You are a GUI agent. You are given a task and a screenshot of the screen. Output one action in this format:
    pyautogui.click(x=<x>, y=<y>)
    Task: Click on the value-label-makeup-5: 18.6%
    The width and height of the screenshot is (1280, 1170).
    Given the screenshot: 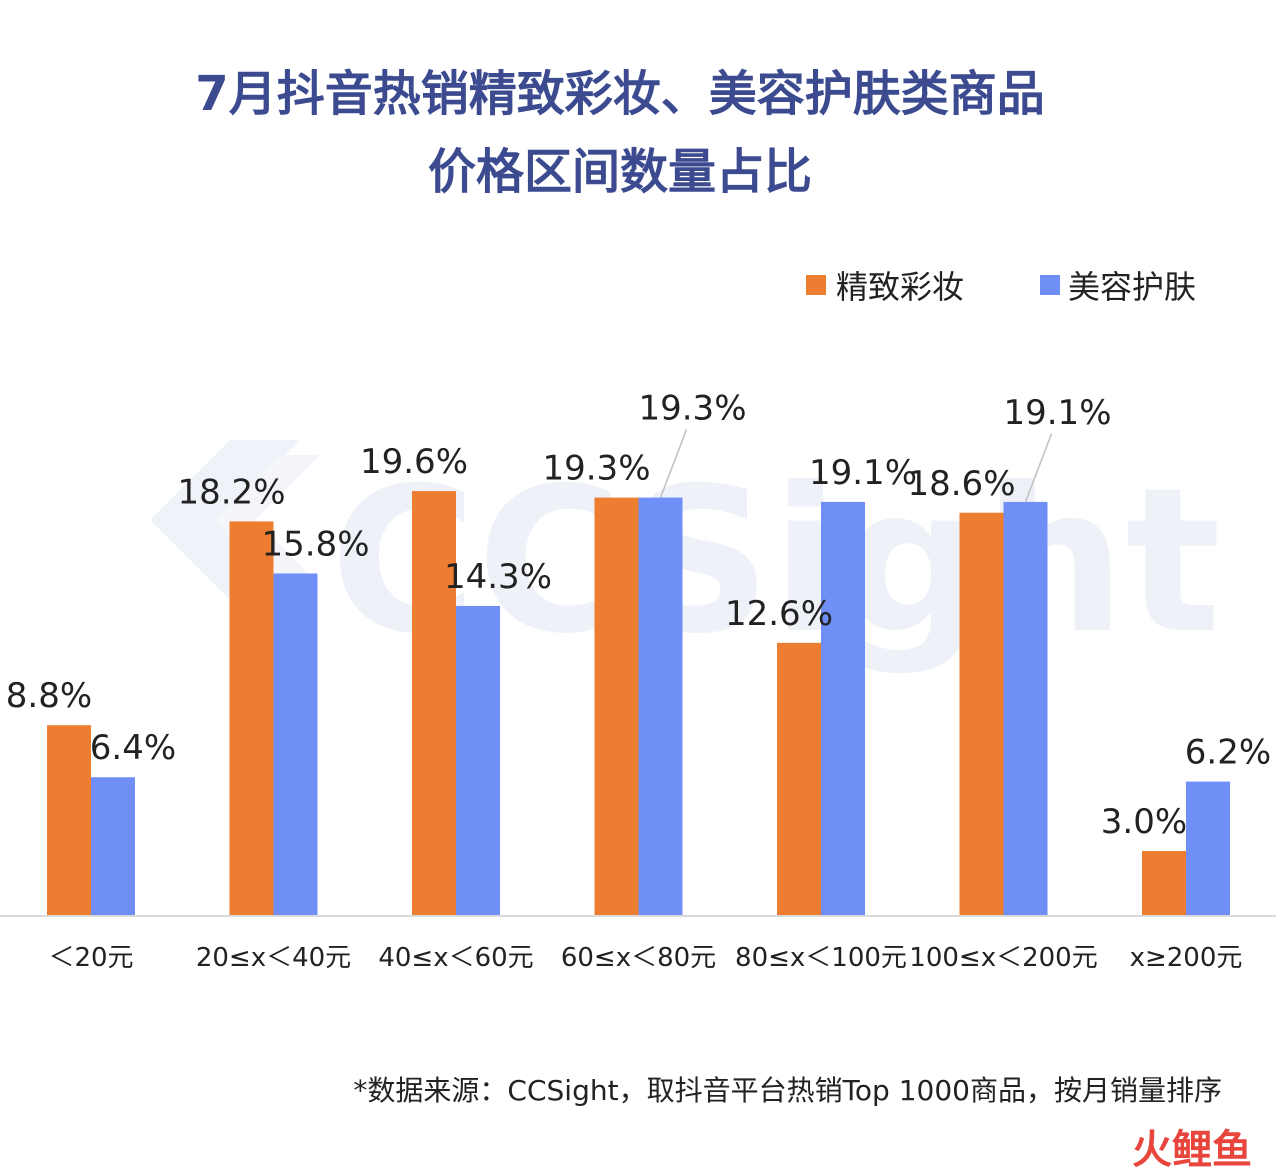 What is the action you would take?
    pyautogui.click(x=961, y=484)
    